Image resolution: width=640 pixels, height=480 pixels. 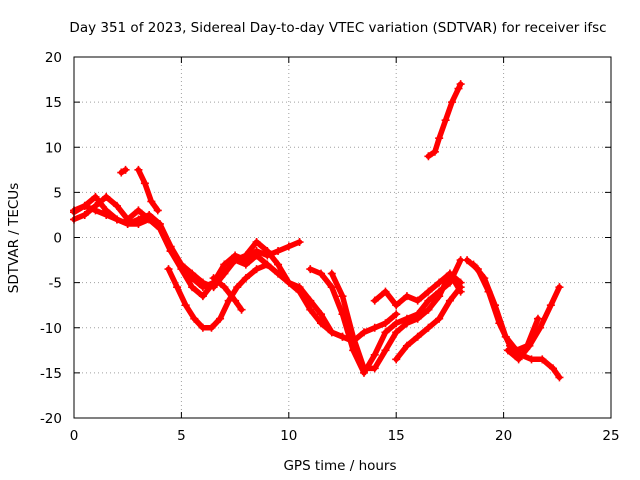 I want to click on x-tick-label: 20, so click(x=503, y=436).